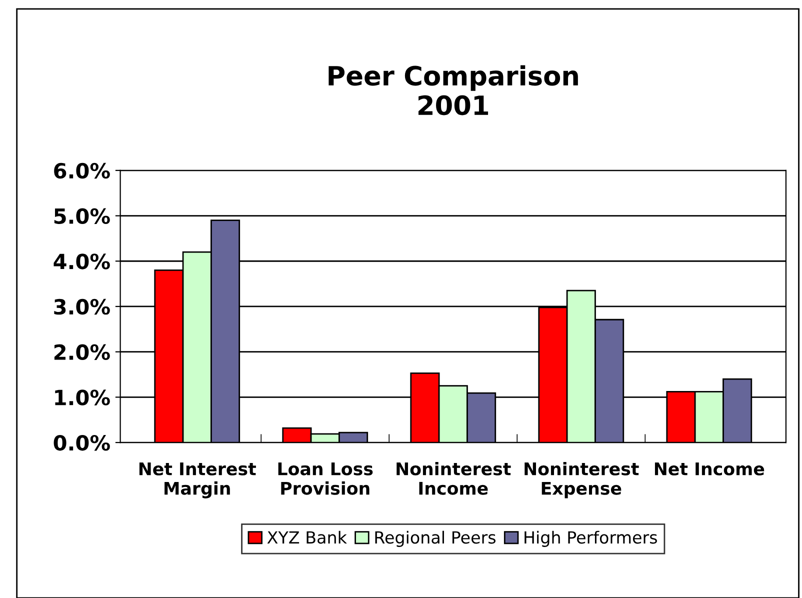 The image size is (802, 598). Describe the element at coordinates (590, 538) in the screenshot. I see `legend-label: High Performers` at that location.